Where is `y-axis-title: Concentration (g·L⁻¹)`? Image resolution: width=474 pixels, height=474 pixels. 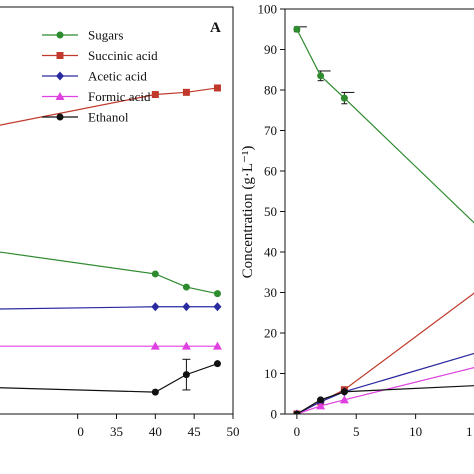
y-axis-title: Concentration (g·L⁻¹) is located at coordinates (248, 212).